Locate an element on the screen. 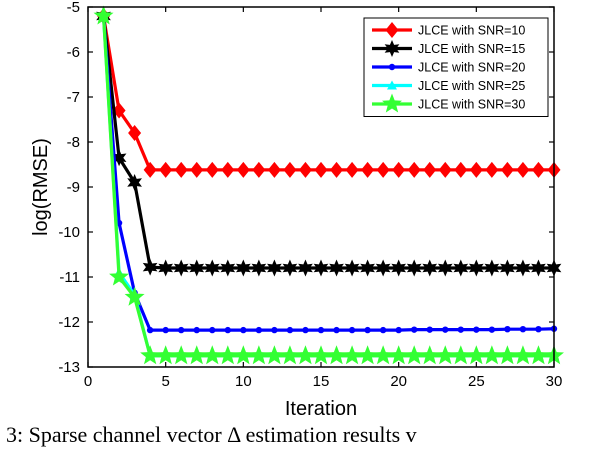 The width and height of the screenshot is (592, 452). x-tick-label: 0 is located at coordinates (88, 381).